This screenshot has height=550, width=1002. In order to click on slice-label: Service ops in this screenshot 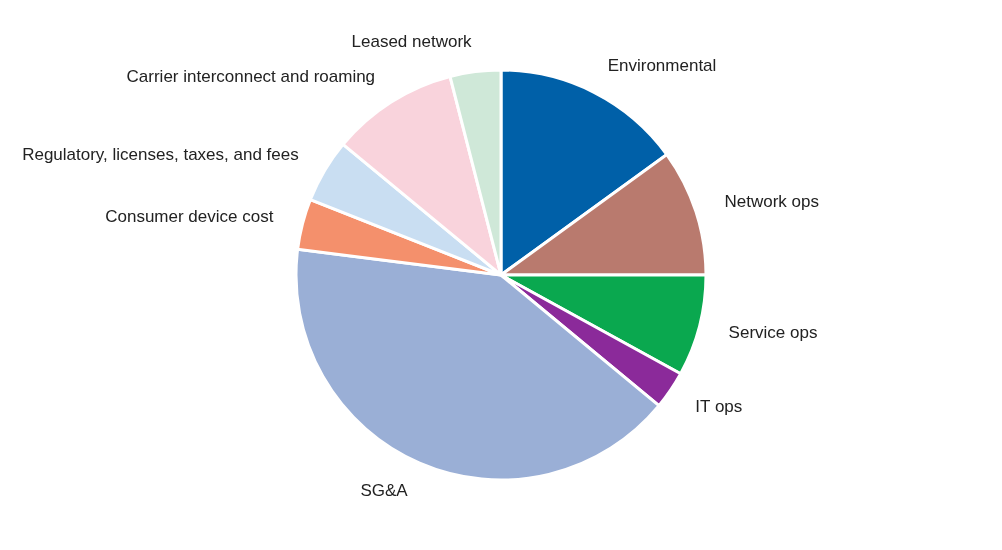, I will do `click(773, 333)`.